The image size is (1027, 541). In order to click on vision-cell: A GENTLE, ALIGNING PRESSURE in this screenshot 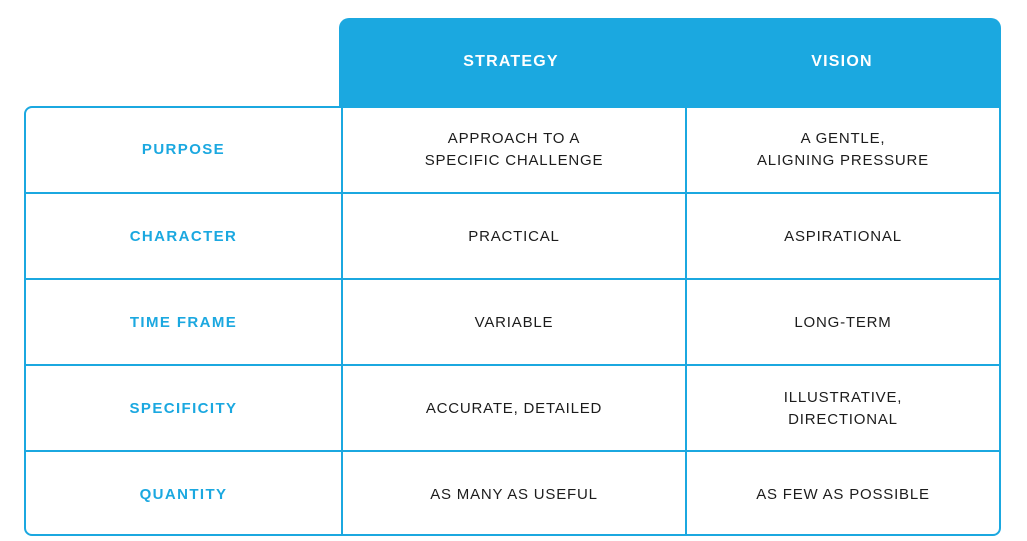, I will do `click(842, 150)`.